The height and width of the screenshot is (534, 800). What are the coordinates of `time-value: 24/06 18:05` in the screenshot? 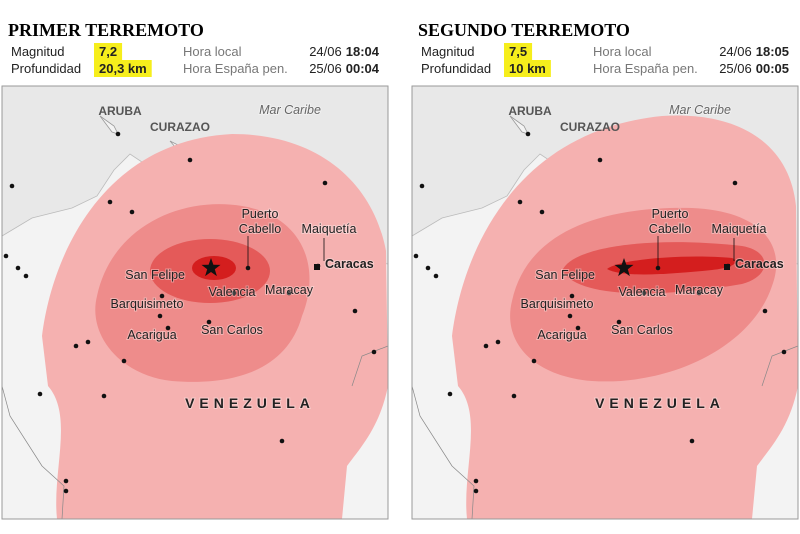 It's located at (754, 51).